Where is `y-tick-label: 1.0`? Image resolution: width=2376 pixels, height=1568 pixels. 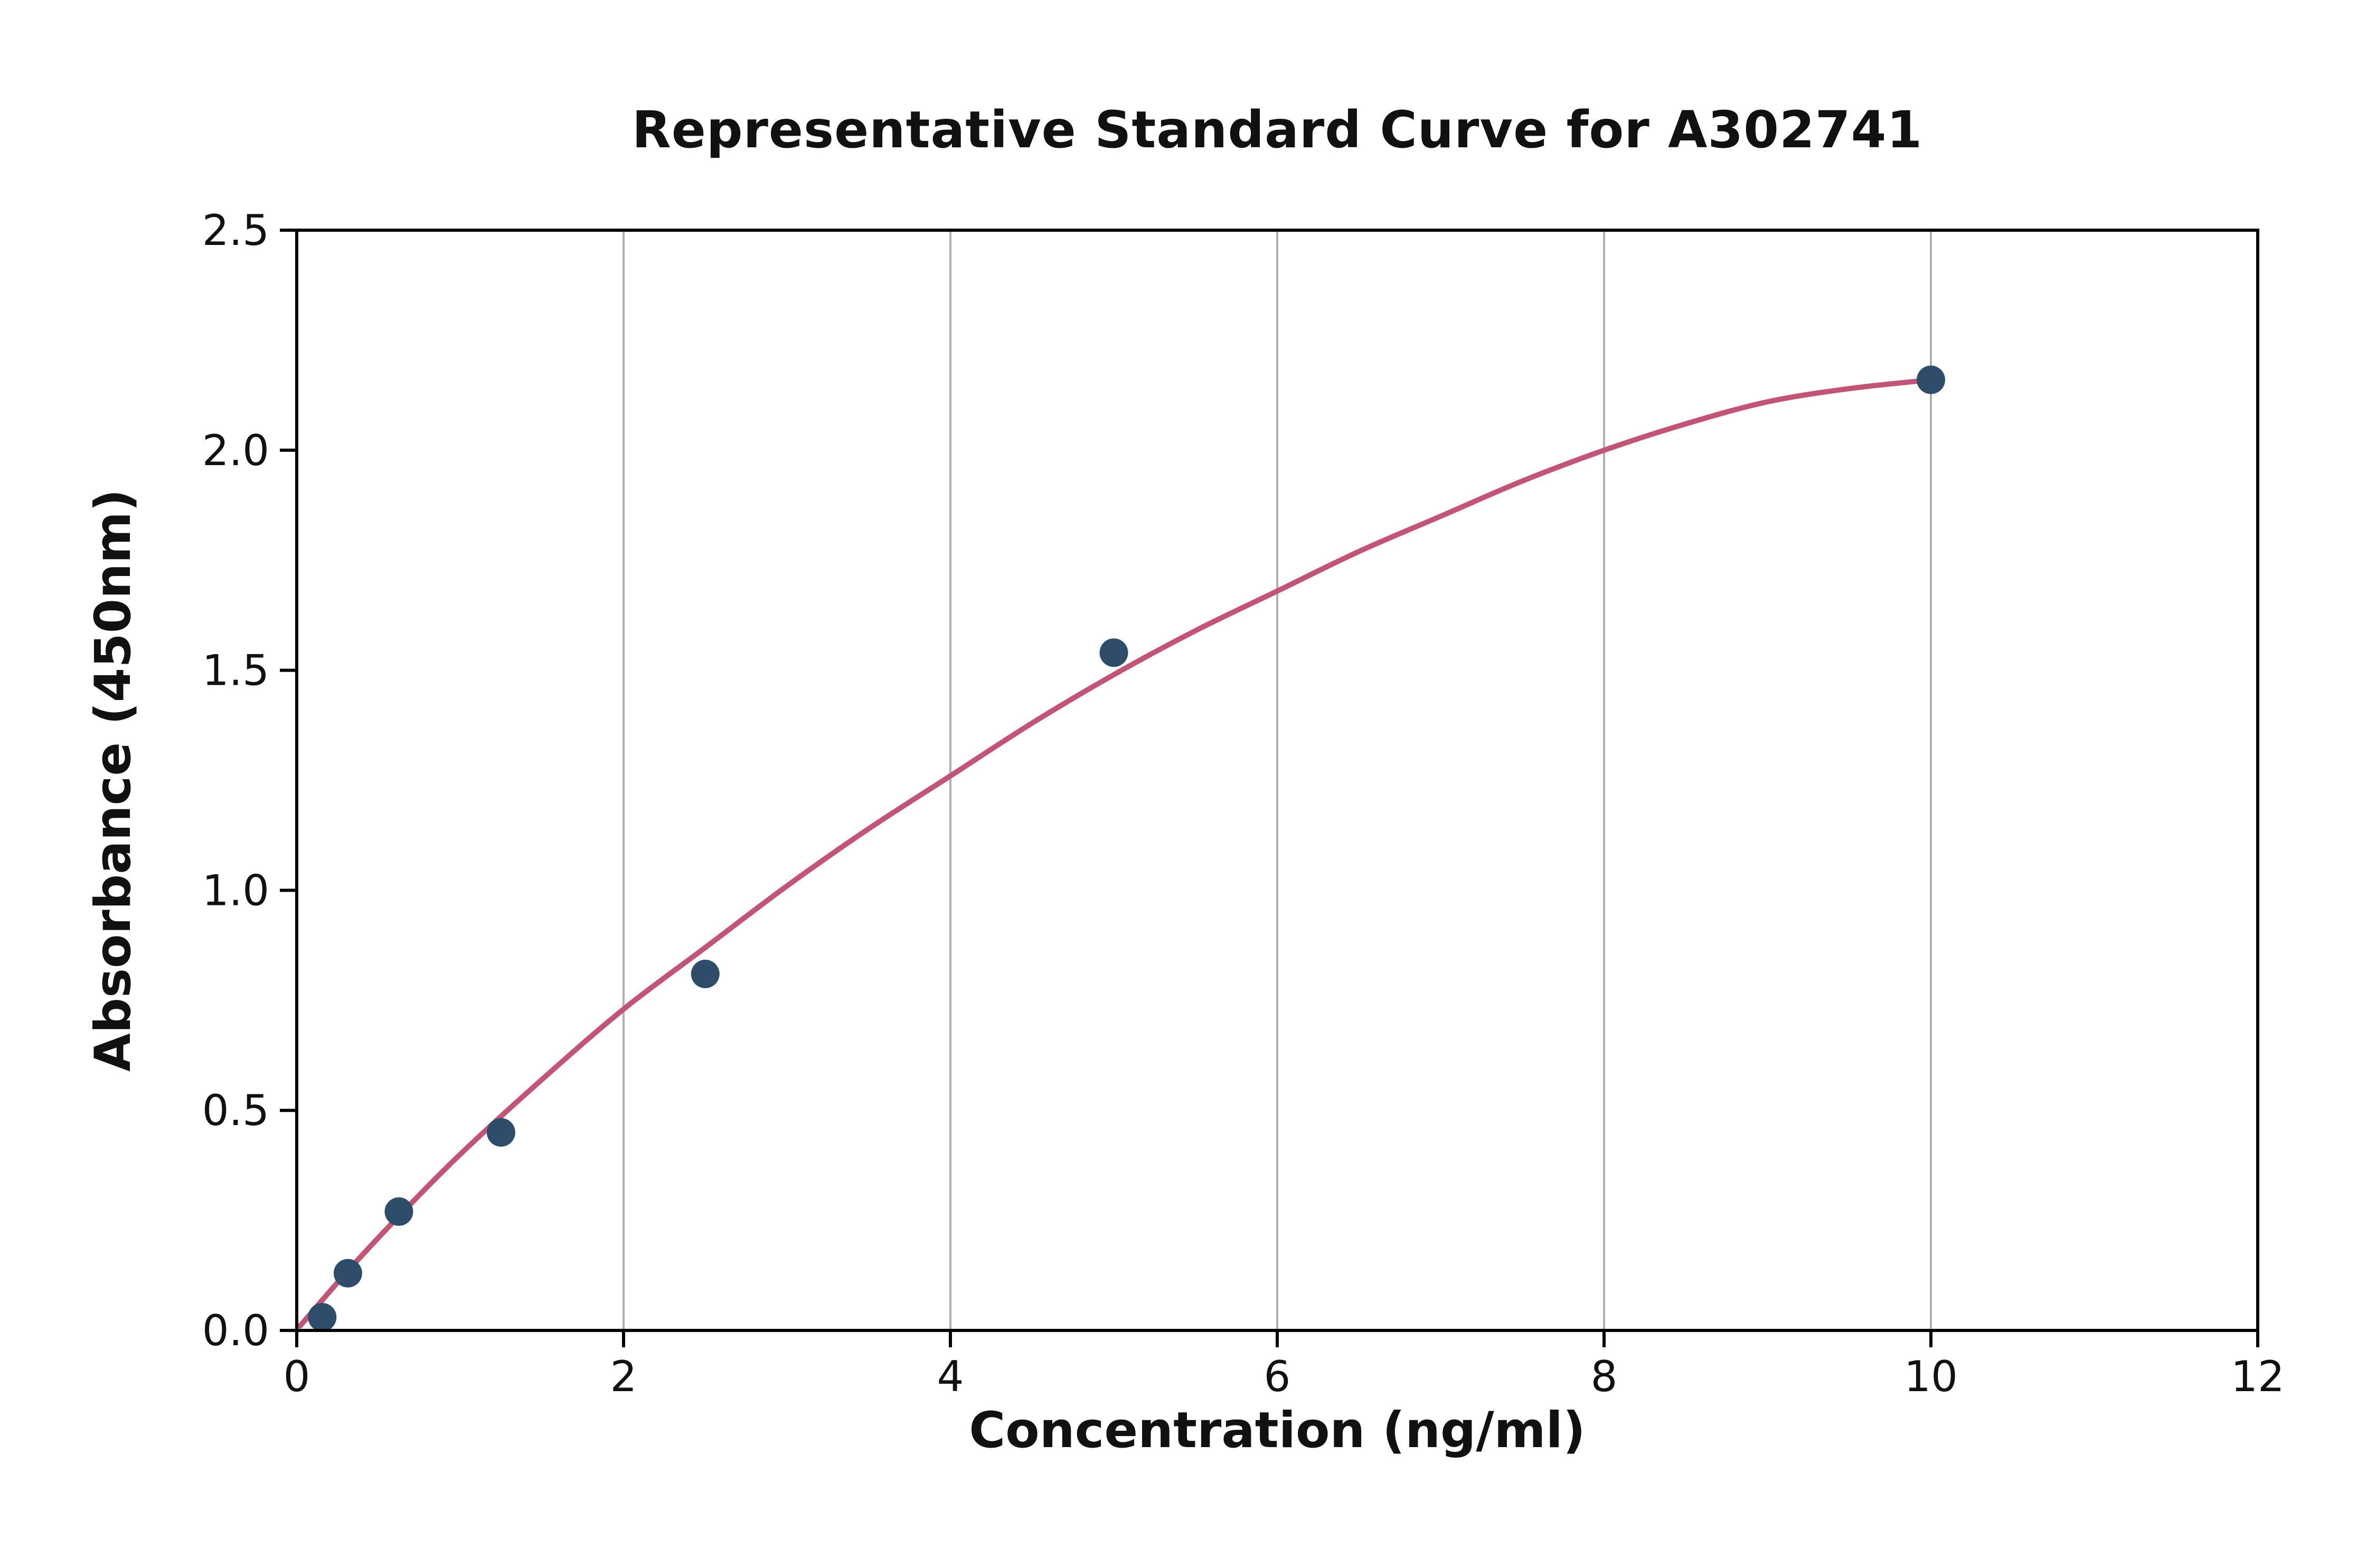
y-tick-label: 1.0 is located at coordinates (236, 890).